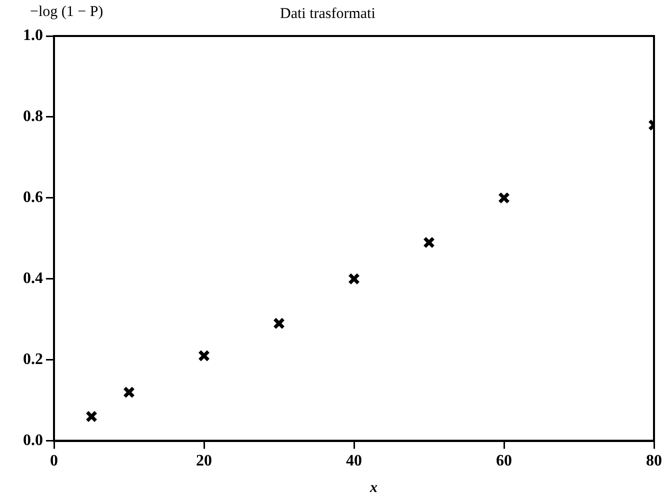 The height and width of the screenshot is (504, 668). I want to click on x-tick-label: 80, so click(654, 461).